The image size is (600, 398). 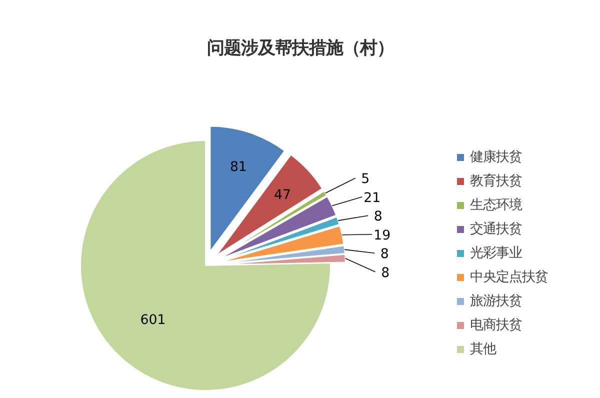 What do you see at coordinates (496, 157) in the screenshot?
I see `legend-label: 健康扶贫` at bounding box center [496, 157].